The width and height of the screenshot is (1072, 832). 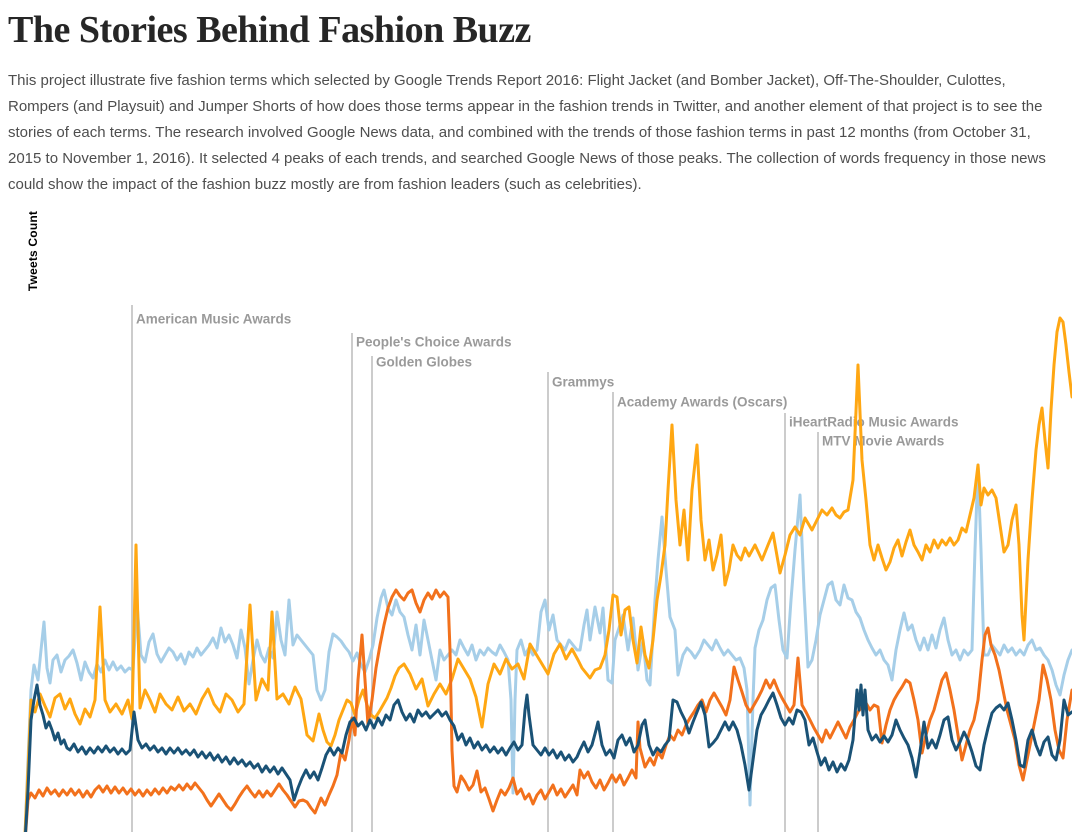 What do you see at coordinates (702, 402) in the screenshot?
I see `event-annotation-label: Academy Awards (Oscars)` at bounding box center [702, 402].